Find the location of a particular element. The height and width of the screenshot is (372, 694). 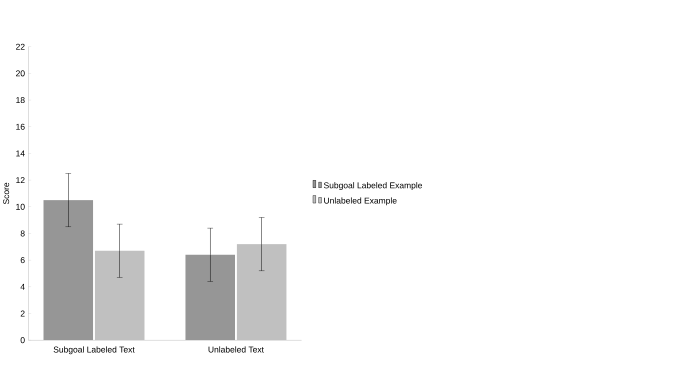

y-tick-label: 2 is located at coordinates (22, 313).